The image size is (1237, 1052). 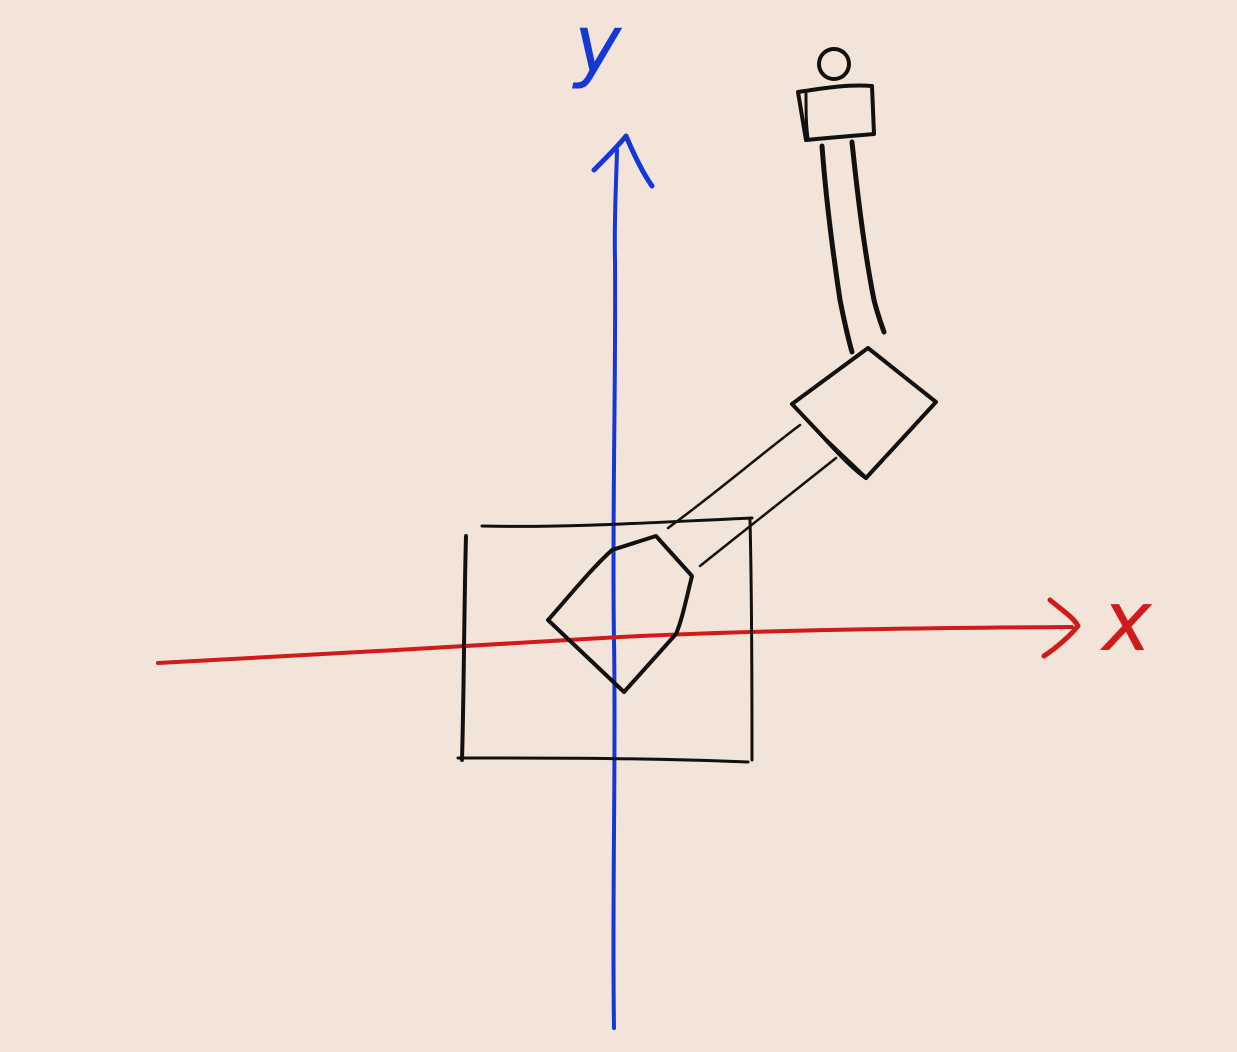 What do you see at coordinates (613, 515) in the screenshot?
I see `y-axis: y` at bounding box center [613, 515].